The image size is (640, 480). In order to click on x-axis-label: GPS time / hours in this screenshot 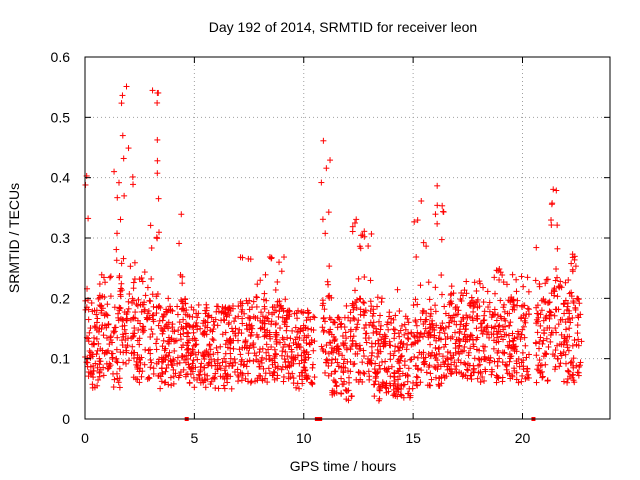, I will do `click(343, 466)`.